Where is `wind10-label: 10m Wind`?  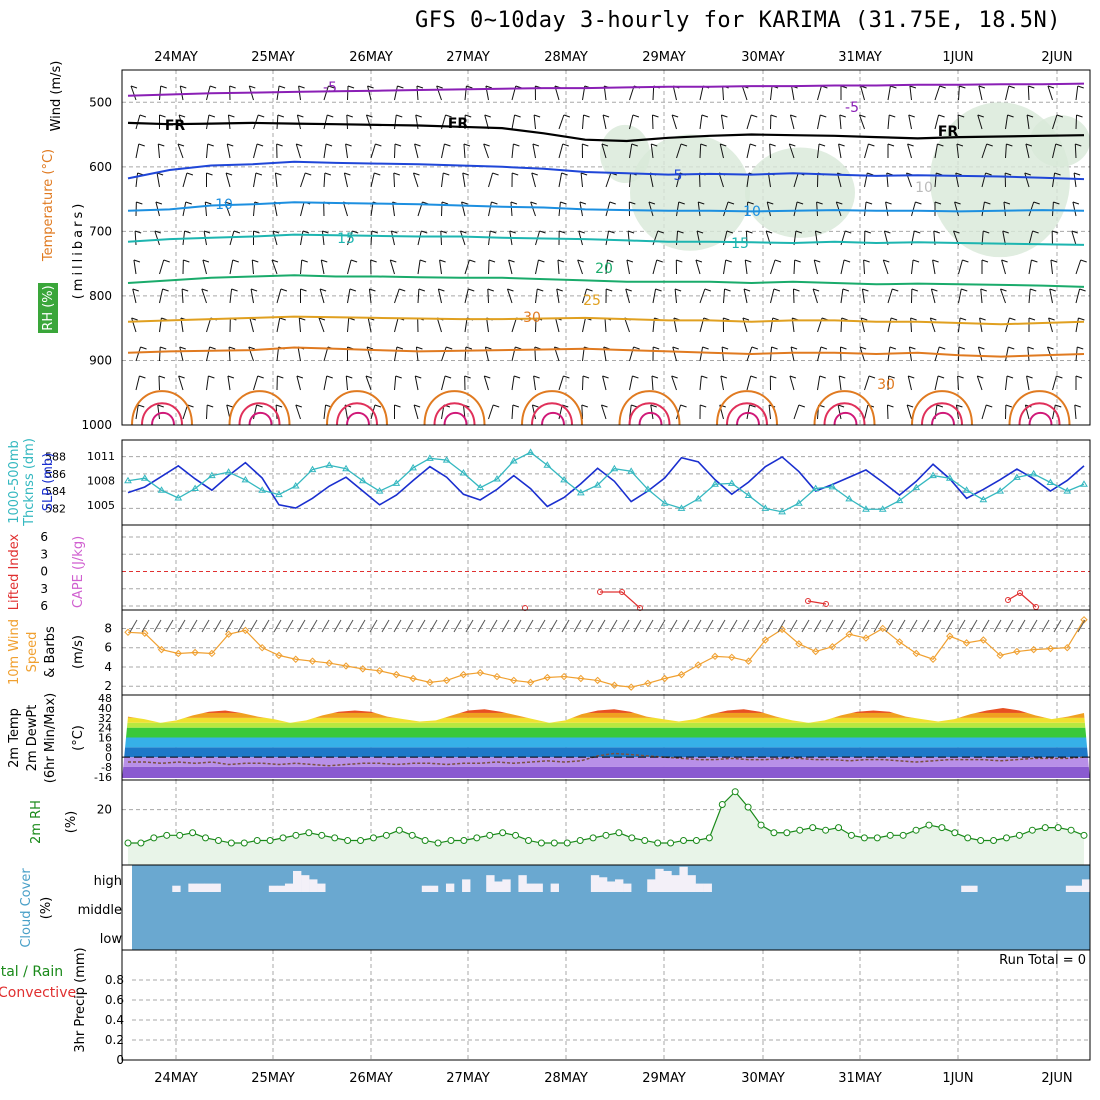
wind10-label: 10m Wind is located at coordinates (14, 652).